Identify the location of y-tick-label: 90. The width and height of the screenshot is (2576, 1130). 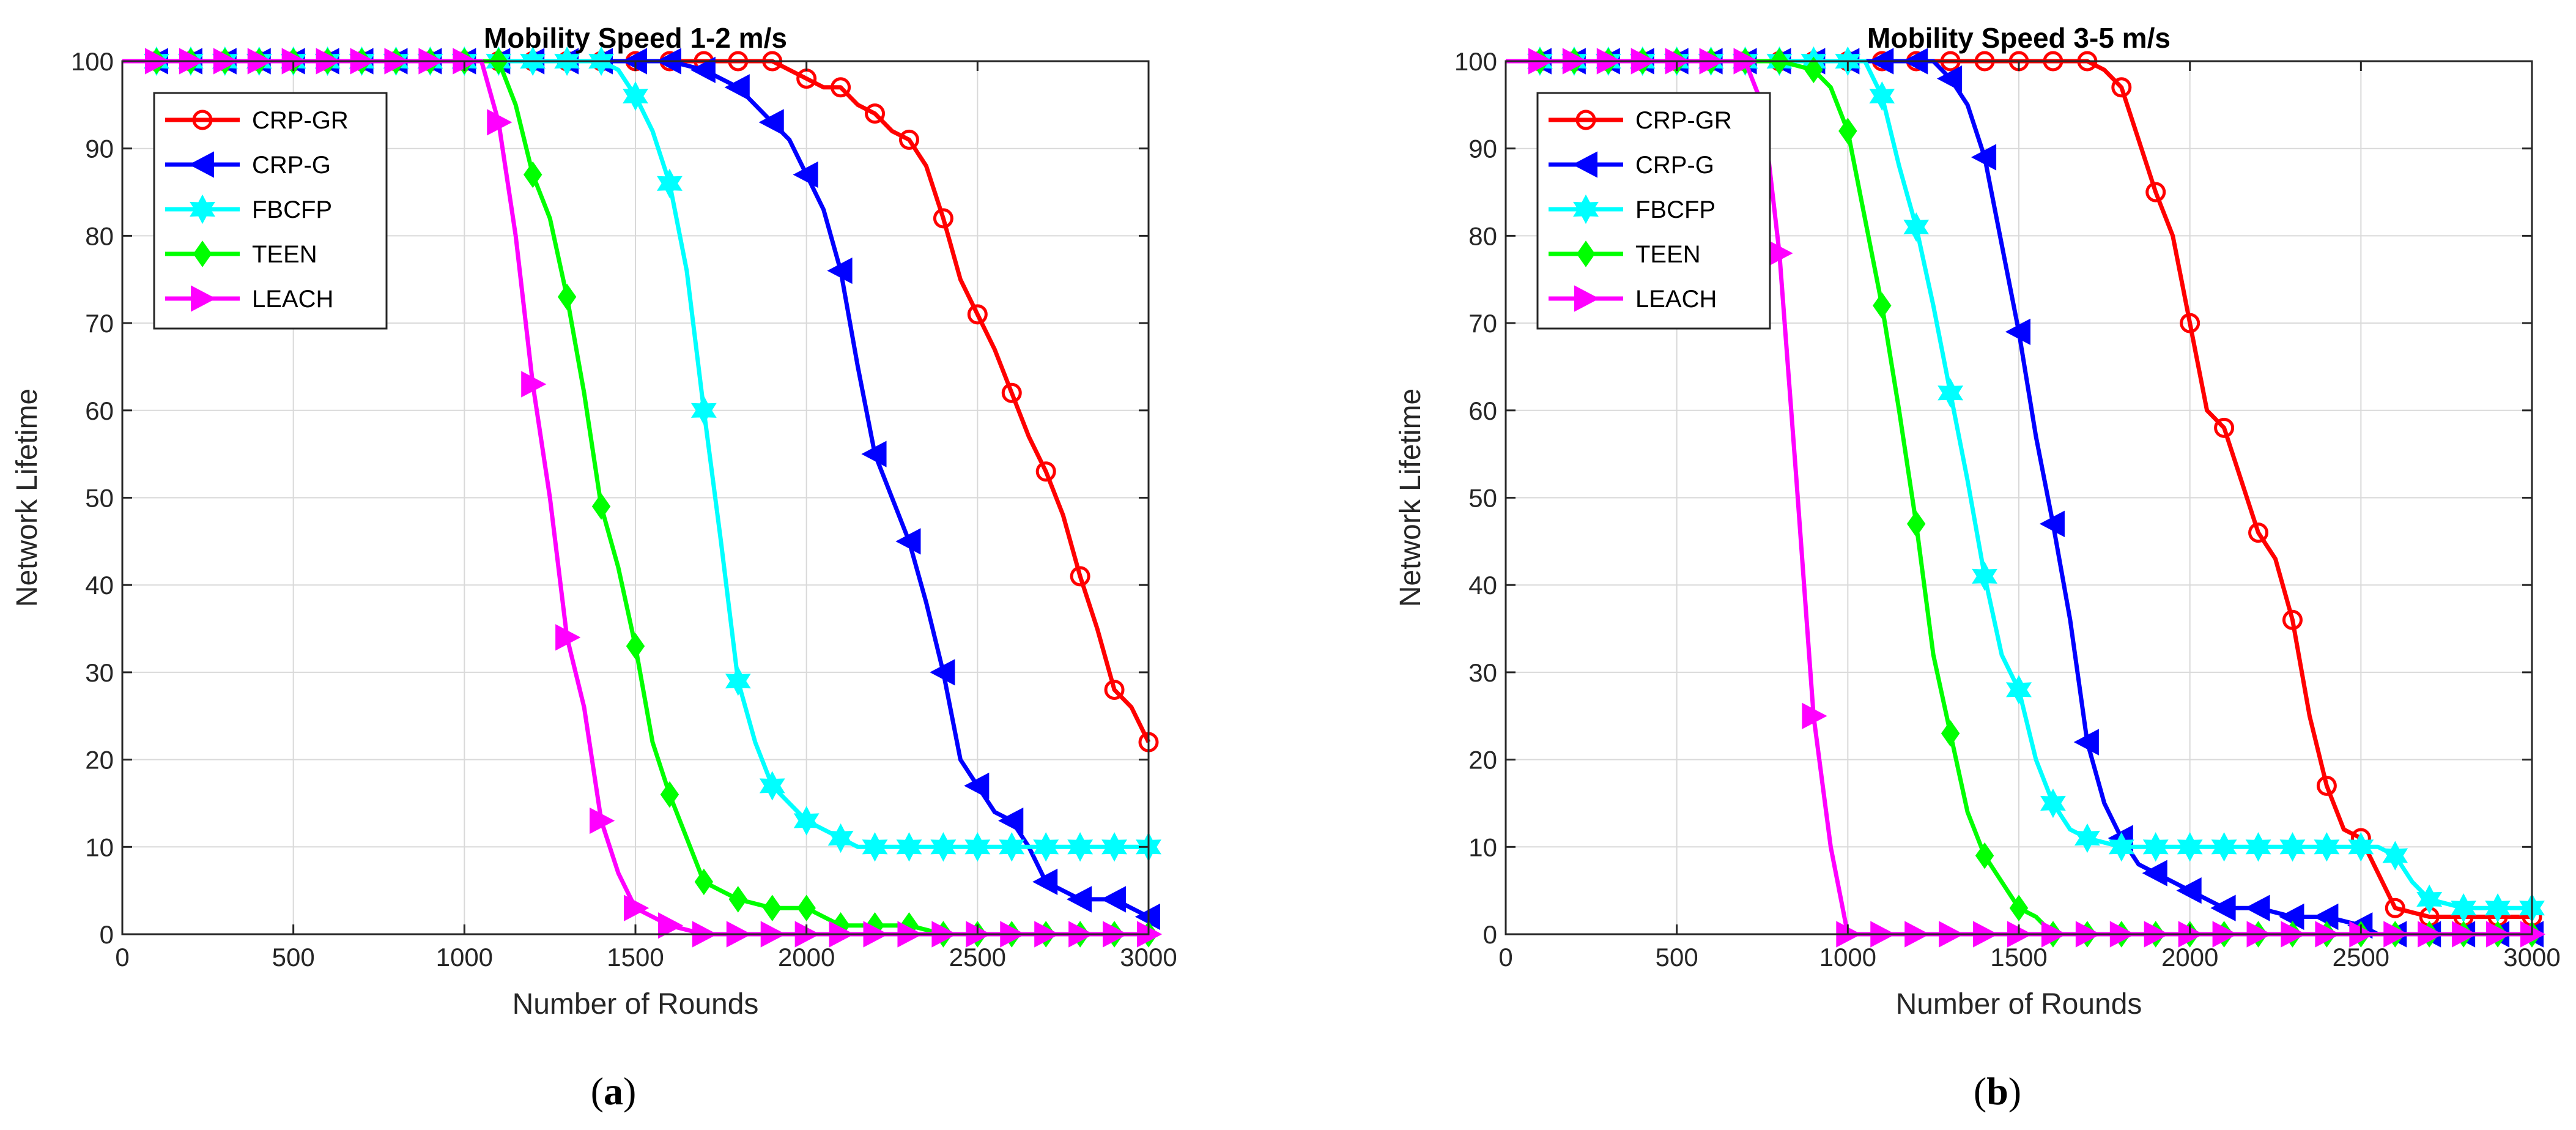
(99, 149).